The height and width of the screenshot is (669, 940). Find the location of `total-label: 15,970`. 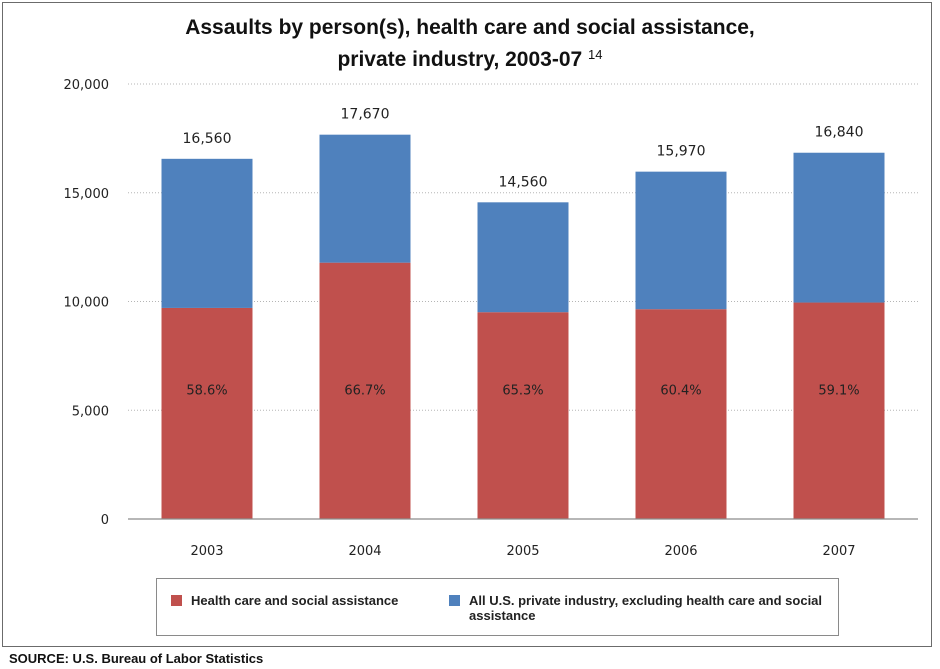

total-label: 15,970 is located at coordinates (681, 152).